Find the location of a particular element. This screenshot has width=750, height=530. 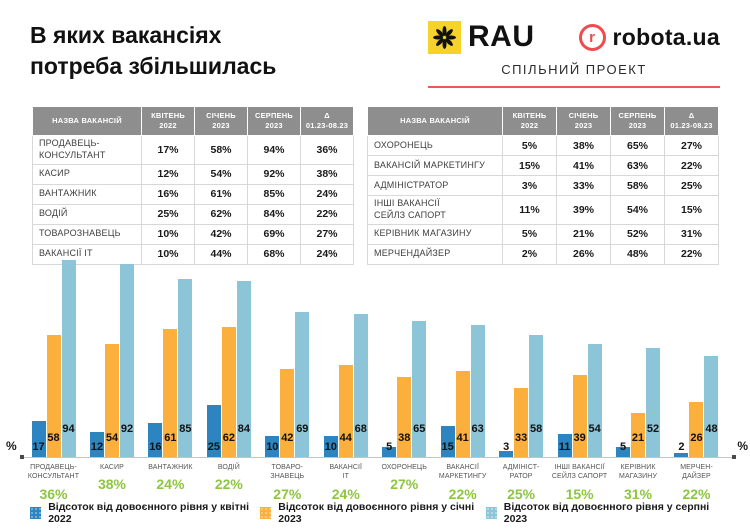

vacancy-value-cell: 11% is located at coordinates (529, 210).